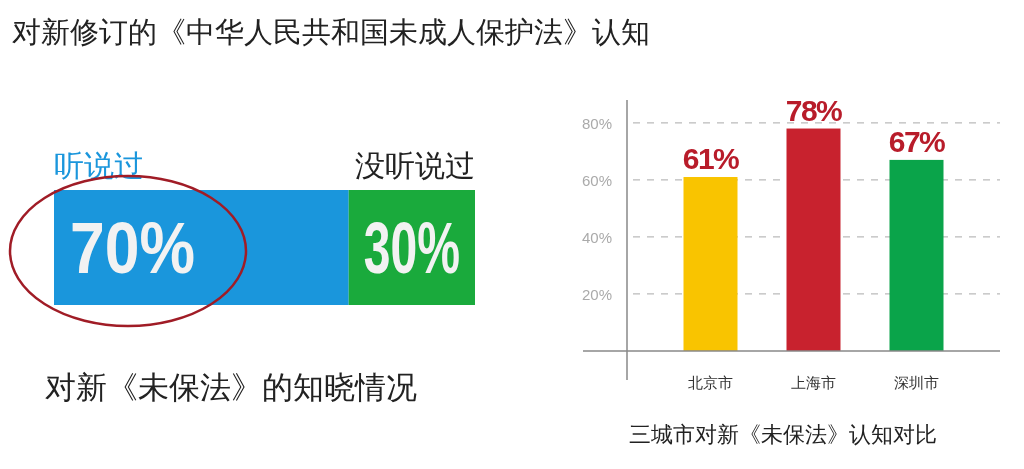  I want to click on series-label: 没听说过, so click(415, 165).